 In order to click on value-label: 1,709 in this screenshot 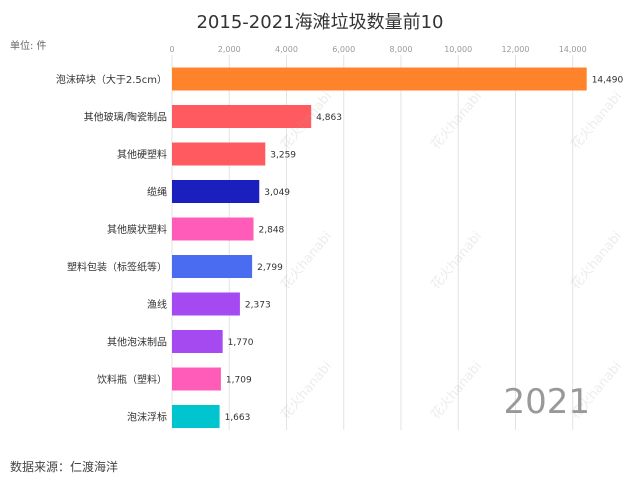, I will do `click(239, 381)`.